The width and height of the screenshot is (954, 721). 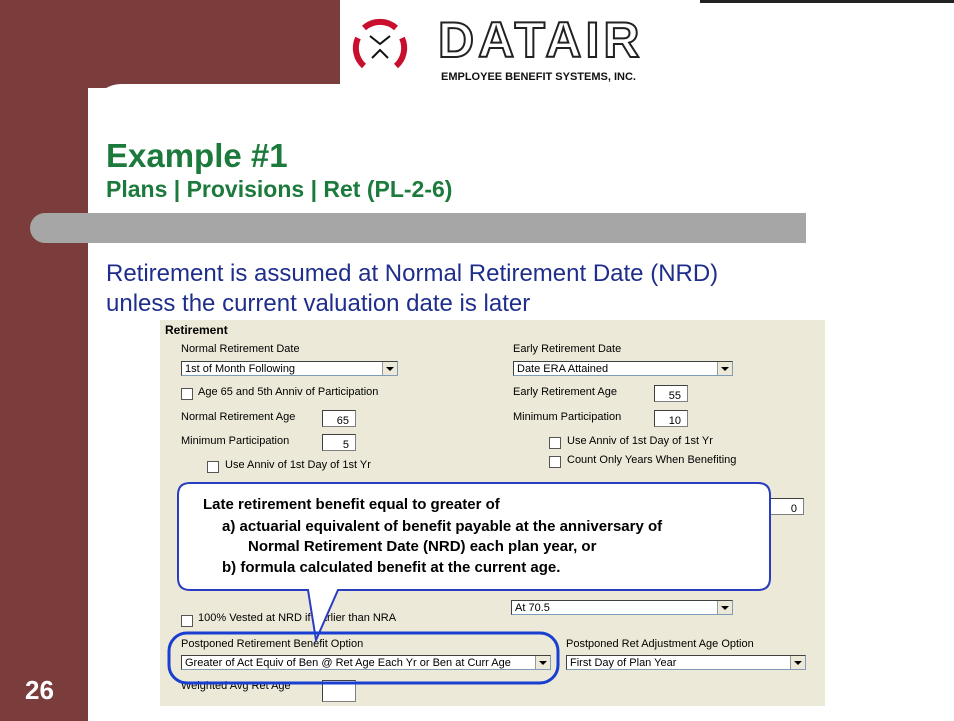 I want to click on input: 65, so click(x=339, y=418).